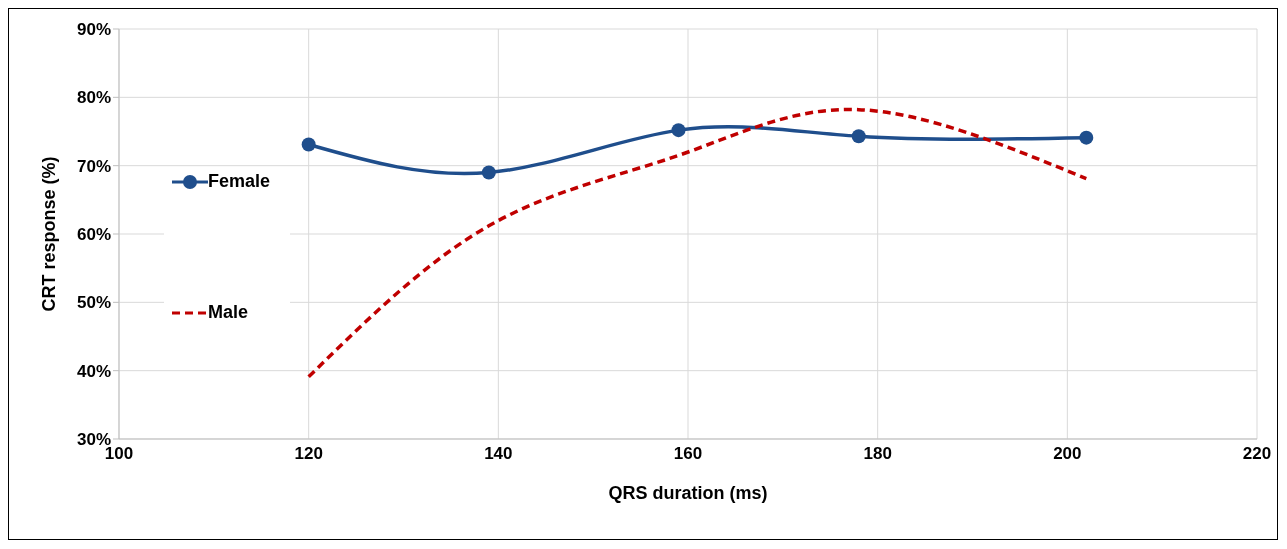 The width and height of the screenshot is (1287, 549). Describe the element at coordinates (239, 181) in the screenshot. I see `legend-label: Female` at that location.